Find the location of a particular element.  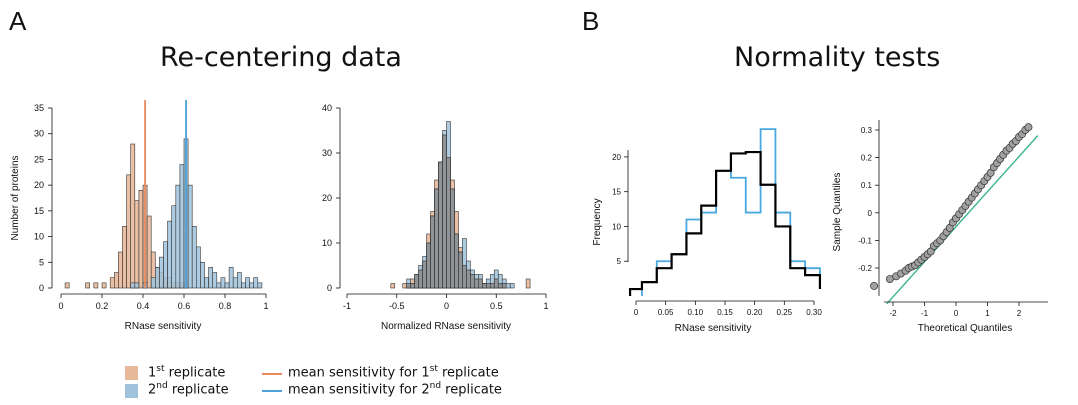

raw-x-tick-label: 0.2 is located at coordinates (102, 306).